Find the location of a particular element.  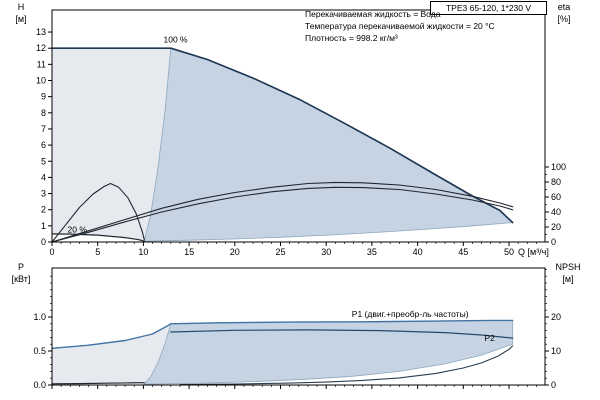

label-speed-20: 20 % is located at coordinates (78, 230).